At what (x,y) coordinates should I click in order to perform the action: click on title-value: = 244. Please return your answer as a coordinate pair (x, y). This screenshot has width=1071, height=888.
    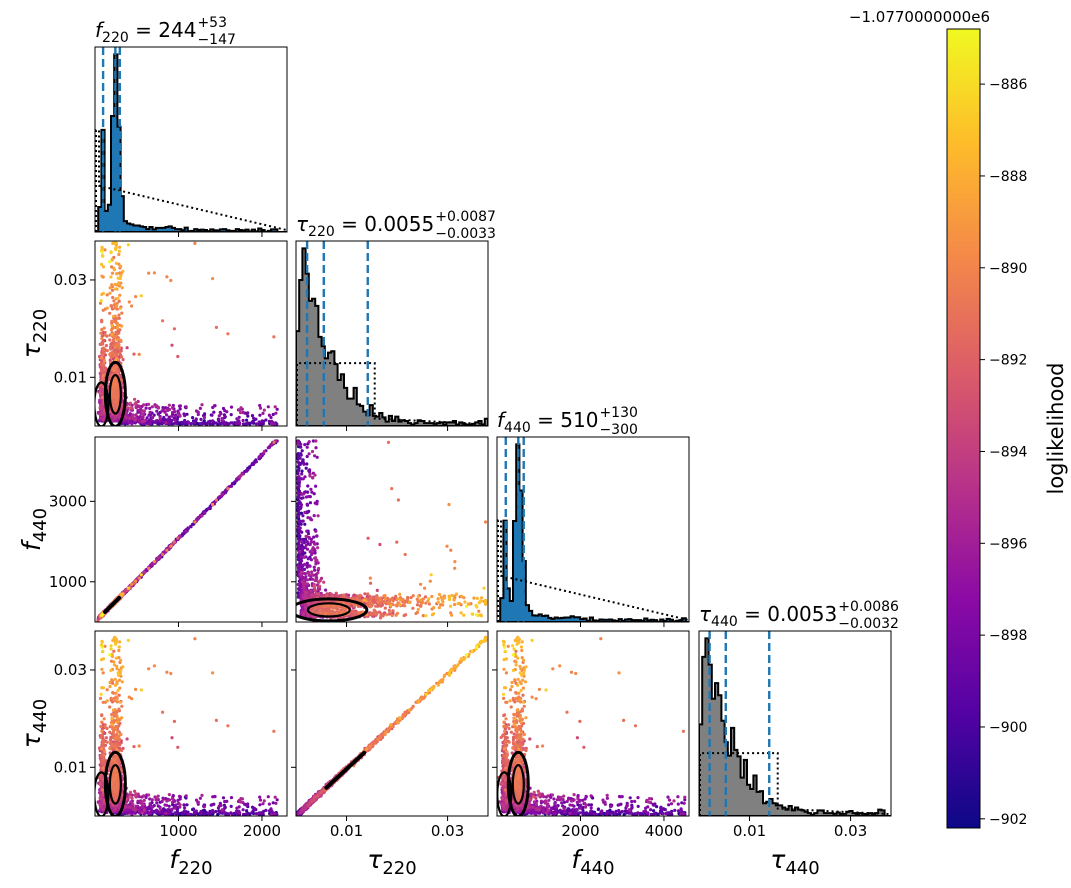
    Looking at the image, I should click on (163, 30).